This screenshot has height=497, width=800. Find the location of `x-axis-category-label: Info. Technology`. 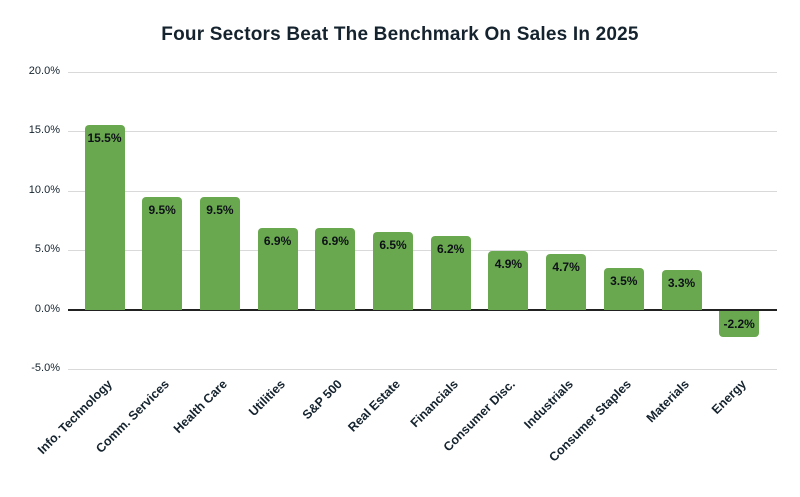

x-axis-category-label: Info. Technology is located at coordinates (74, 417).